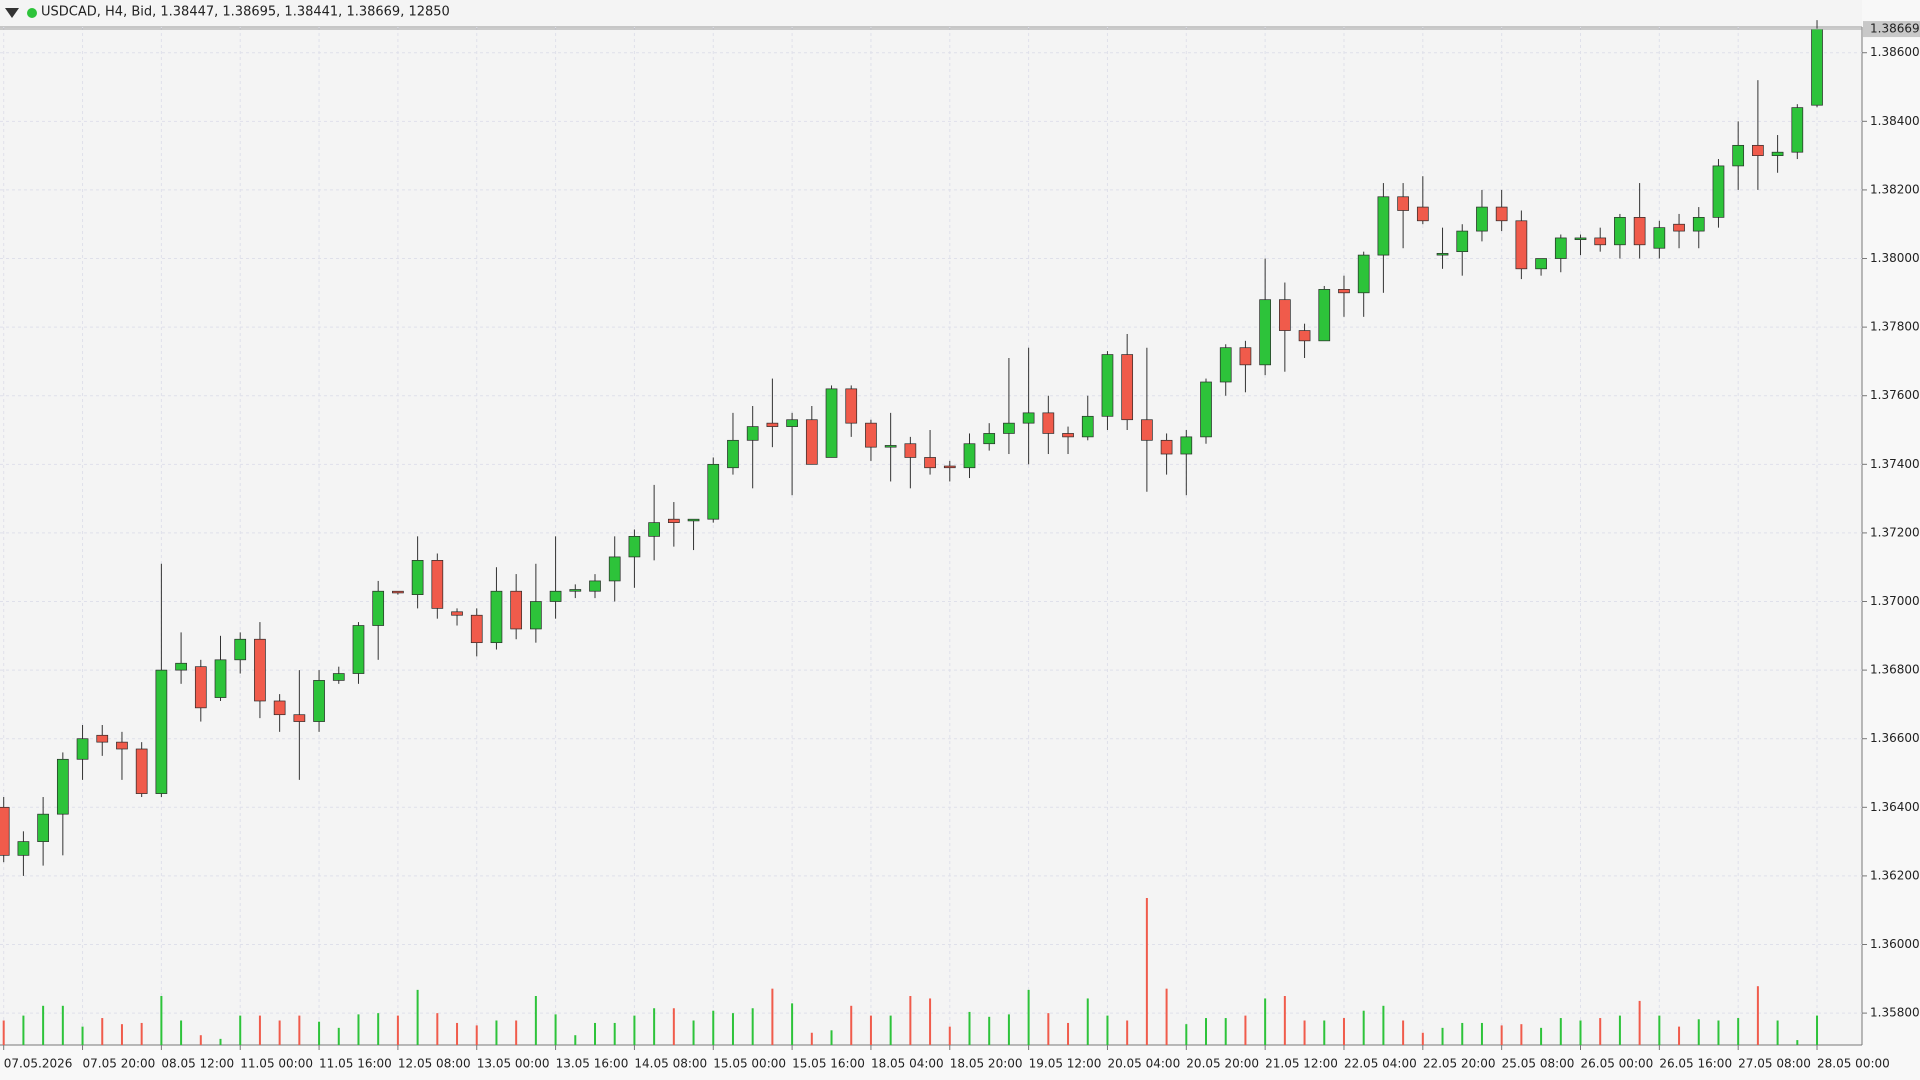 This screenshot has height=1080, width=1920. Describe the element at coordinates (1895, 601) in the screenshot. I see `y-tick-label: 1.37000` at that location.